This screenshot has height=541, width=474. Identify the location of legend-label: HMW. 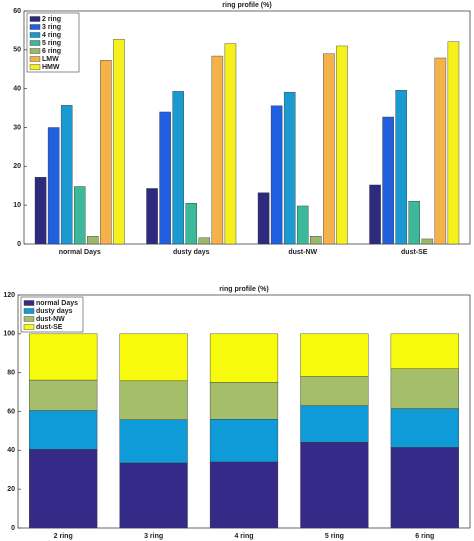
(51, 67).